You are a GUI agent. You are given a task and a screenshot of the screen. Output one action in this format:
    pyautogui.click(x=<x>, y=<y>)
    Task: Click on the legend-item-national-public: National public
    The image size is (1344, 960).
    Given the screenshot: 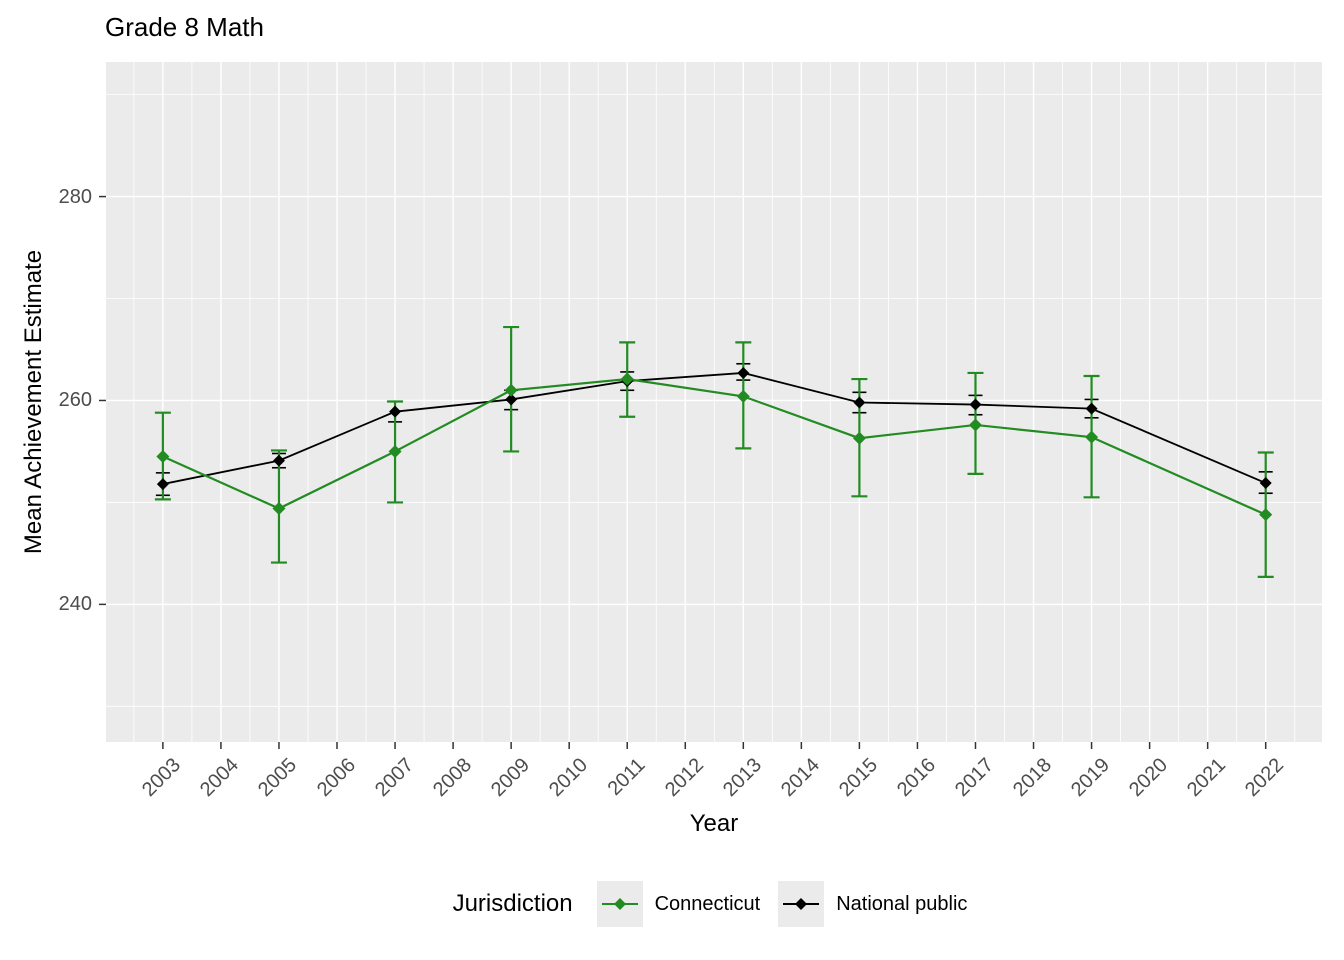 What is the action you would take?
    pyautogui.click(x=876, y=904)
    